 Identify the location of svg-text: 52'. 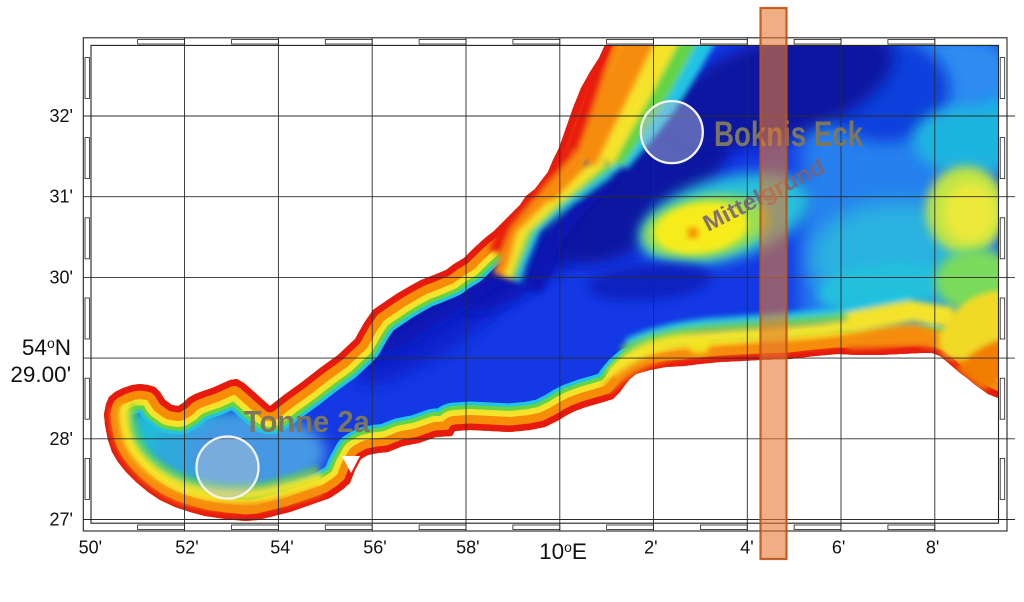
(186, 548).